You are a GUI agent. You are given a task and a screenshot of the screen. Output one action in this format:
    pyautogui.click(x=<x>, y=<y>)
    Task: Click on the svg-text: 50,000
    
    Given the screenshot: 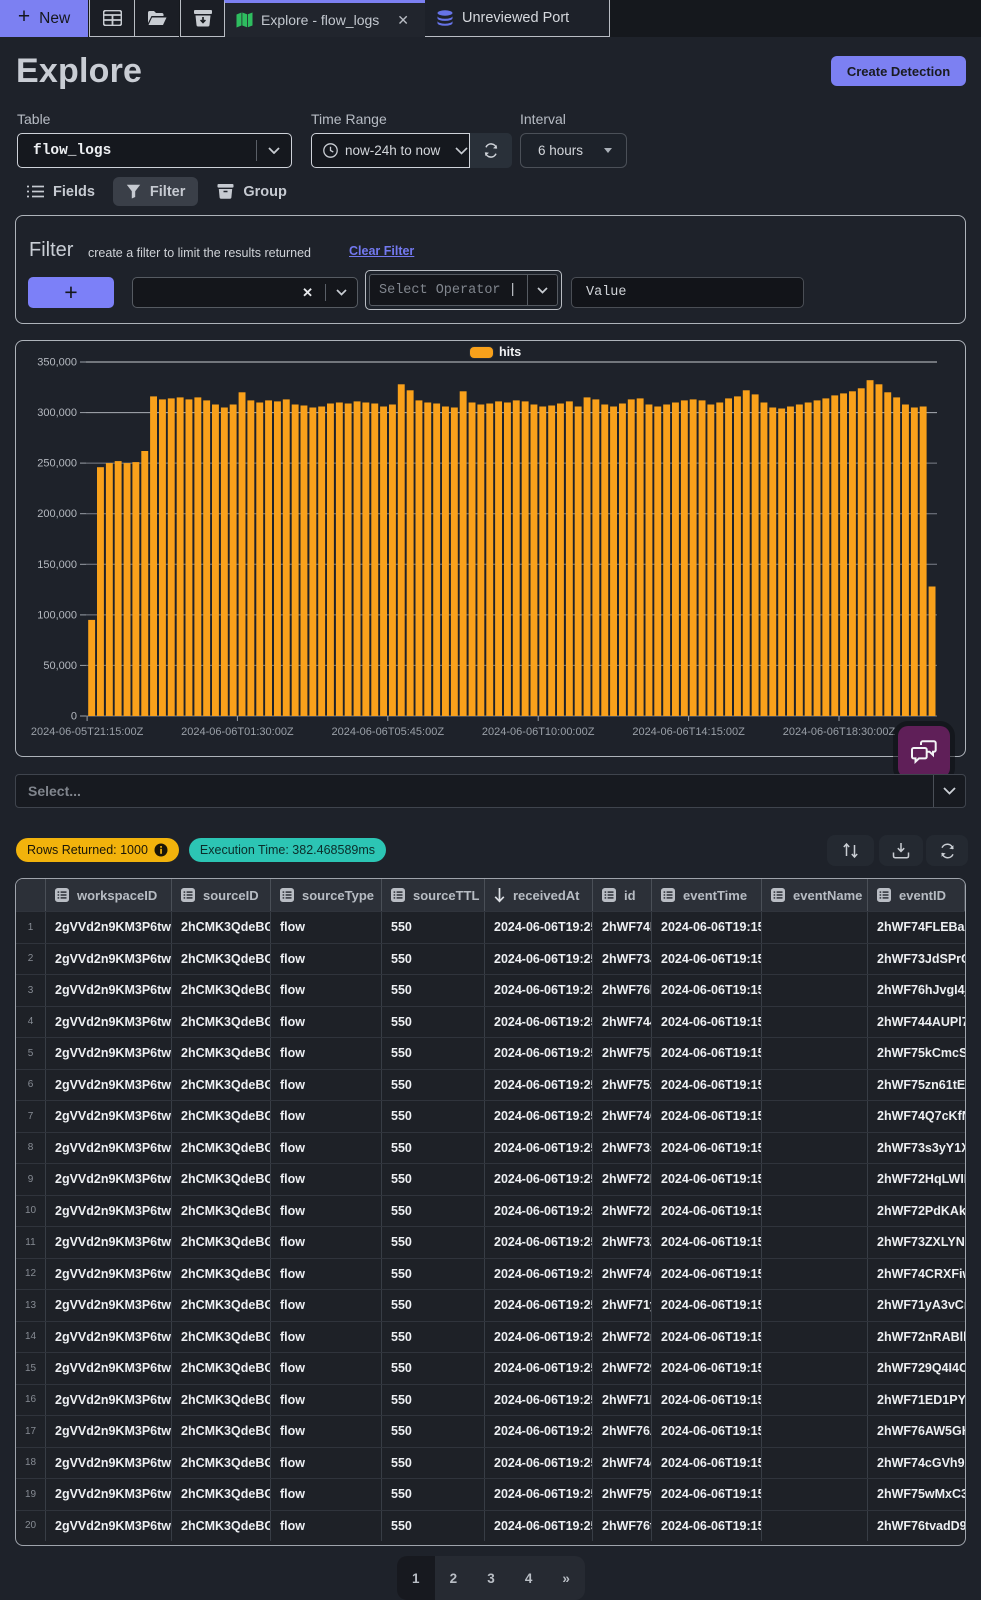 What is the action you would take?
    pyautogui.click(x=60, y=666)
    